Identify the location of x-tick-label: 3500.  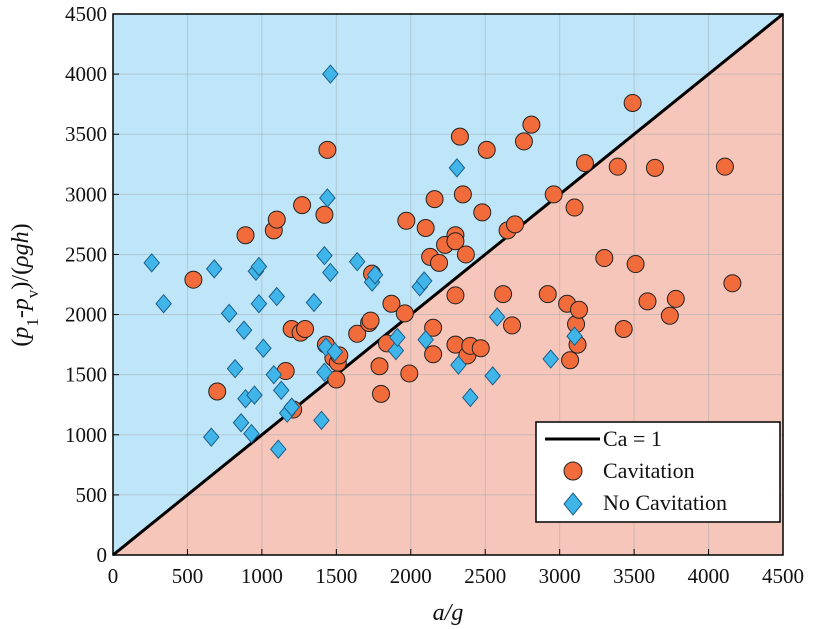
(634, 576).